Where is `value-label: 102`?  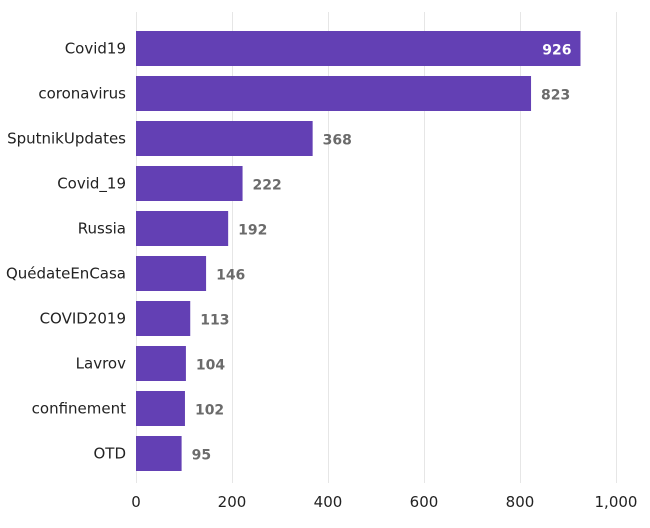 value-label: 102 is located at coordinates (209, 411).